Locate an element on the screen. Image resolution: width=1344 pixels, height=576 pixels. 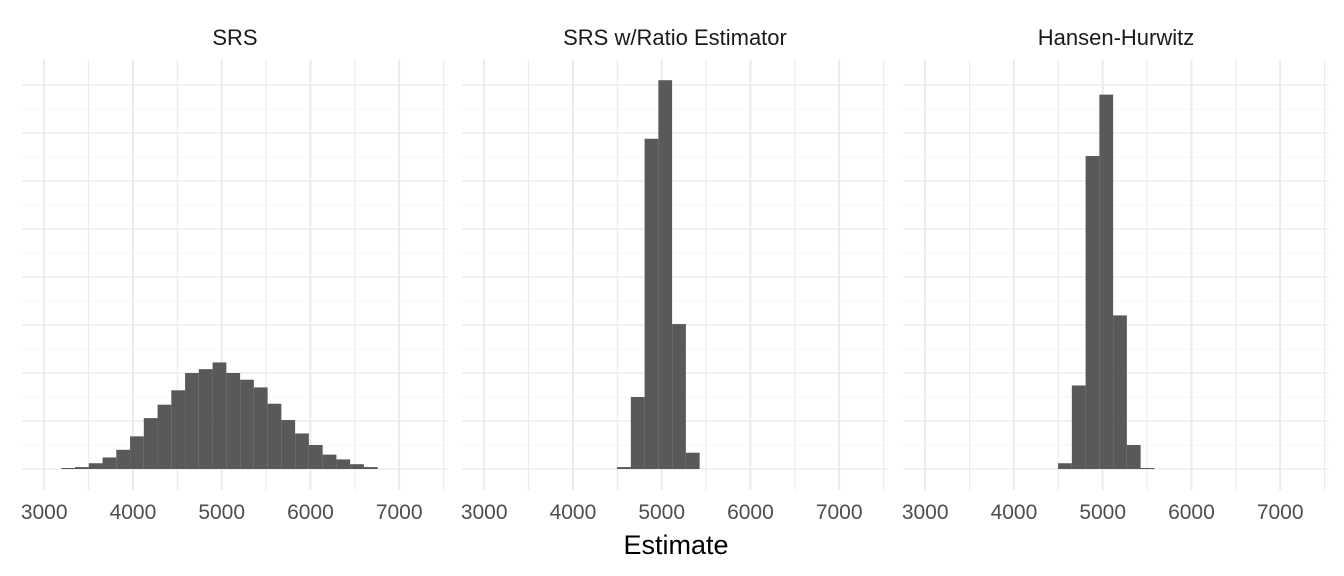
facet-title-srs: SRS is located at coordinates (234, 37).